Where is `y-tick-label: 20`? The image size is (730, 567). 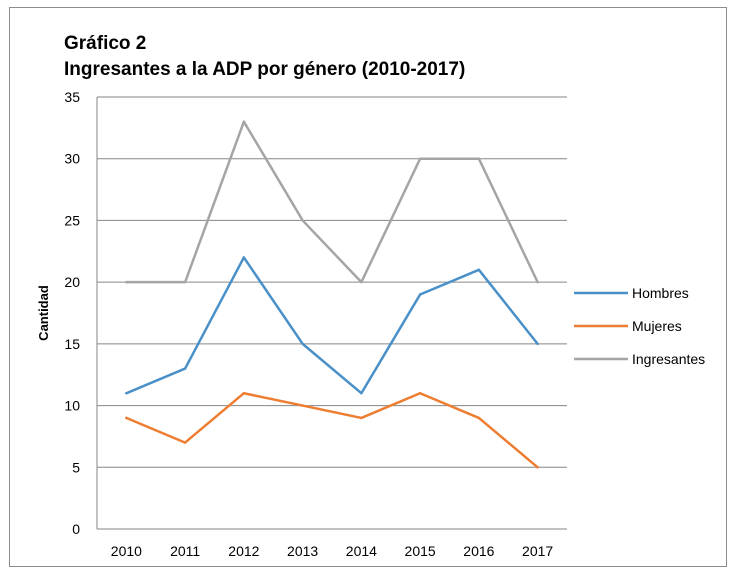
y-tick-label: 20 is located at coordinates (72, 282).